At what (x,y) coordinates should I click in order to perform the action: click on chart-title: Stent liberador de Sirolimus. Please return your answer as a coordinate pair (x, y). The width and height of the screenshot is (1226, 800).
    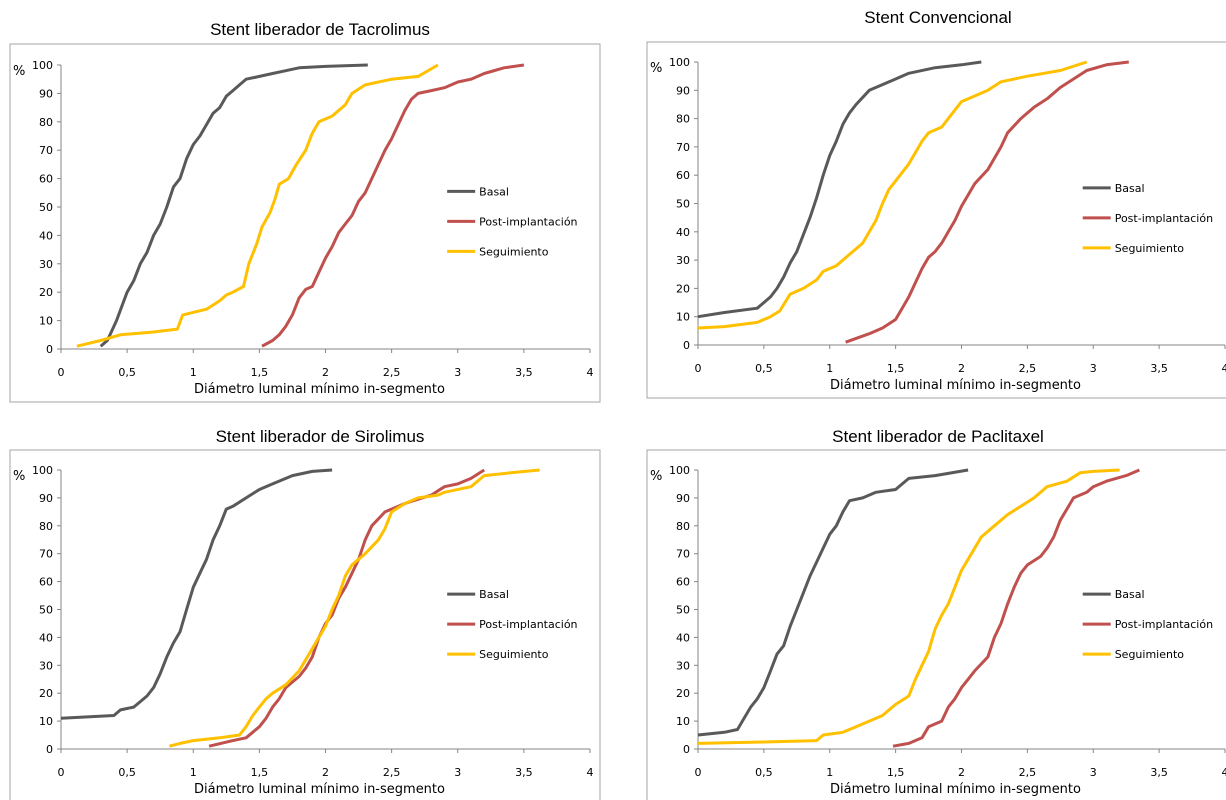
    Looking at the image, I should click on (320, 436).